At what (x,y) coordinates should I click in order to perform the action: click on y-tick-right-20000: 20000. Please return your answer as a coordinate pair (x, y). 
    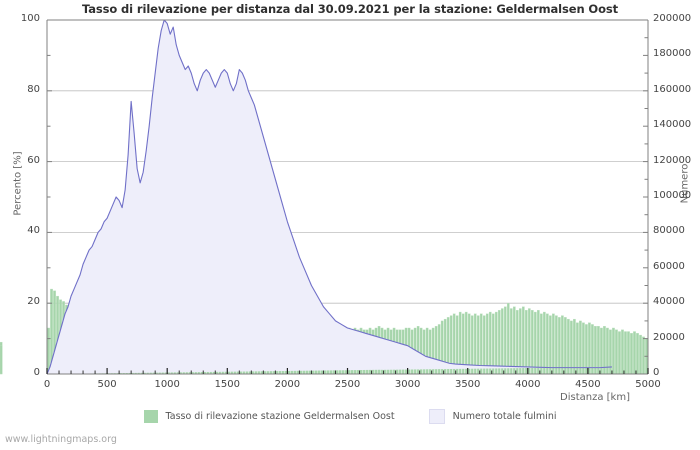
    Looking at the image, I should click on (669, 337).